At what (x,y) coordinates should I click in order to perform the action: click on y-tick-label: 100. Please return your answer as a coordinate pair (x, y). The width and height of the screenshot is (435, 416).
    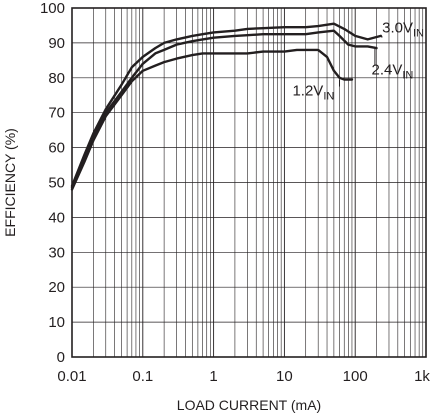
    Looking at the image, I should click on (52, 8).